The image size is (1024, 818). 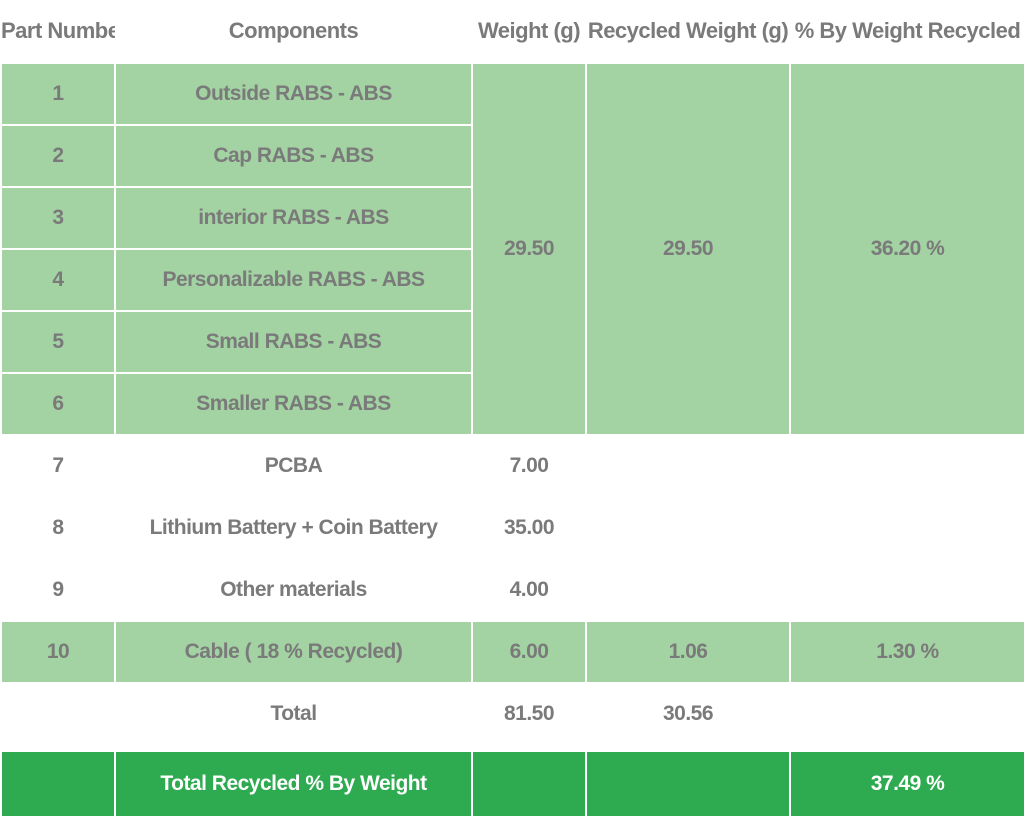 I want to click on total-part-cell, so click(x=58, y=714).